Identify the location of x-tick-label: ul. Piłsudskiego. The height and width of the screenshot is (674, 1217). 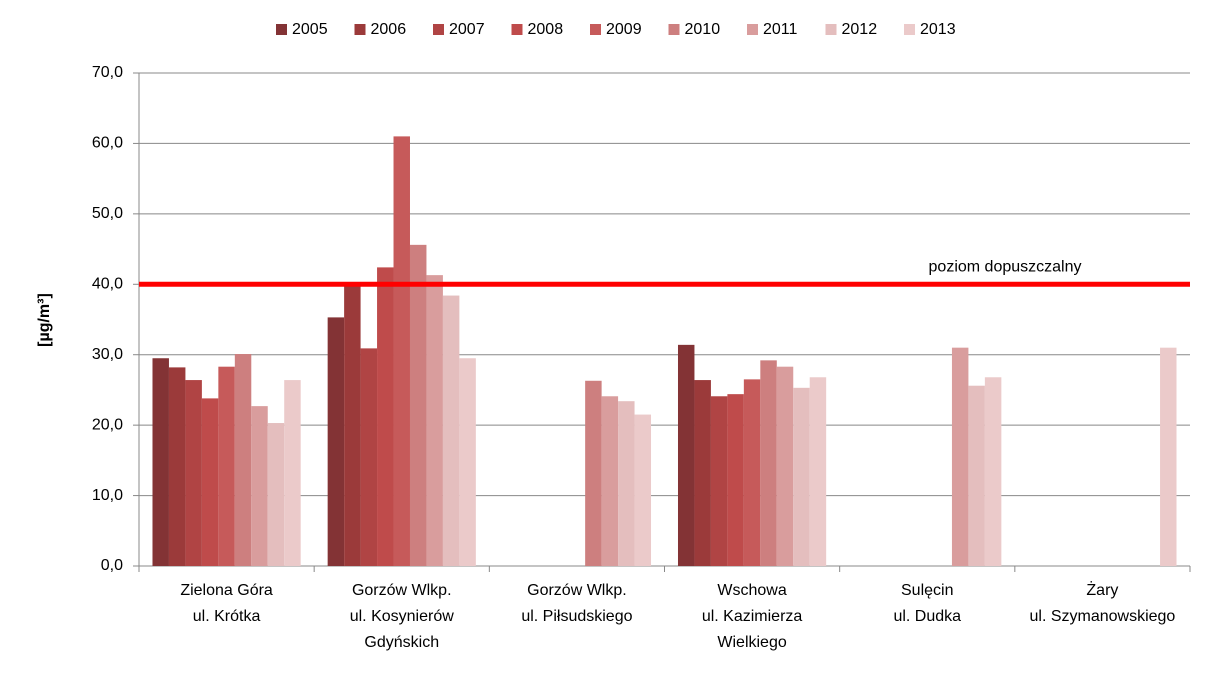
(576, 616).